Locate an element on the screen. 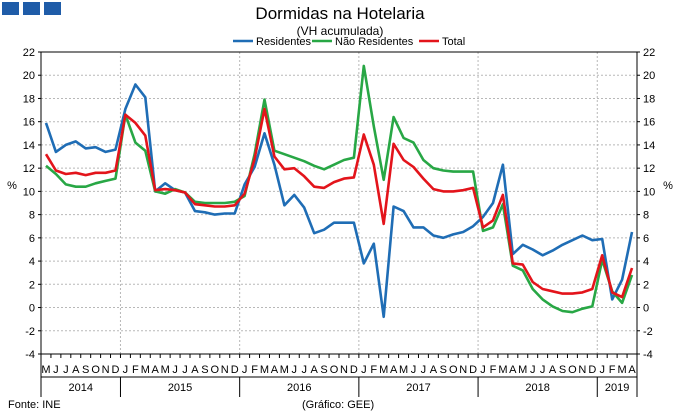 The width and height of the screenshot is (680, 415). y-axis-label-left: % is located at coordinates (12, 186).